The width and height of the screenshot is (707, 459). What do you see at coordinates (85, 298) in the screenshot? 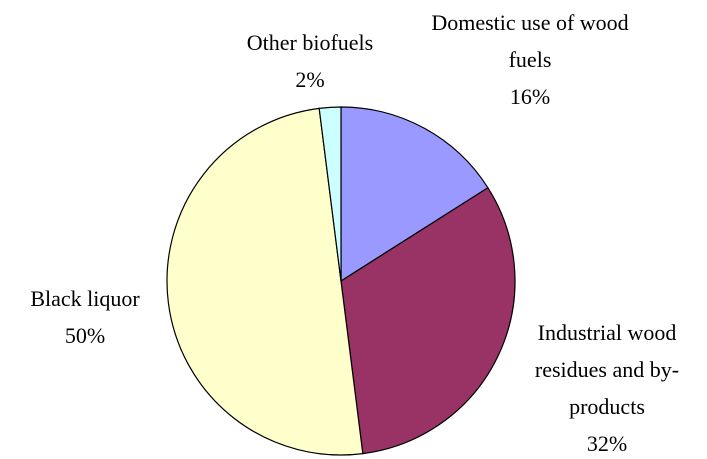
I see `category-label: Black liquor` at bounding box center [85, 298].